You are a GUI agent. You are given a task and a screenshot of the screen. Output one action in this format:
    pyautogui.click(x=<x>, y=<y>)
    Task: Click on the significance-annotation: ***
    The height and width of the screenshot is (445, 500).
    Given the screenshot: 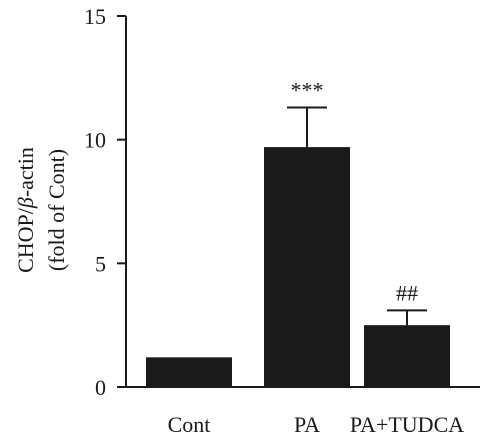 What is the action you would take?
    pyautogui.click(x=307, y=90)
    